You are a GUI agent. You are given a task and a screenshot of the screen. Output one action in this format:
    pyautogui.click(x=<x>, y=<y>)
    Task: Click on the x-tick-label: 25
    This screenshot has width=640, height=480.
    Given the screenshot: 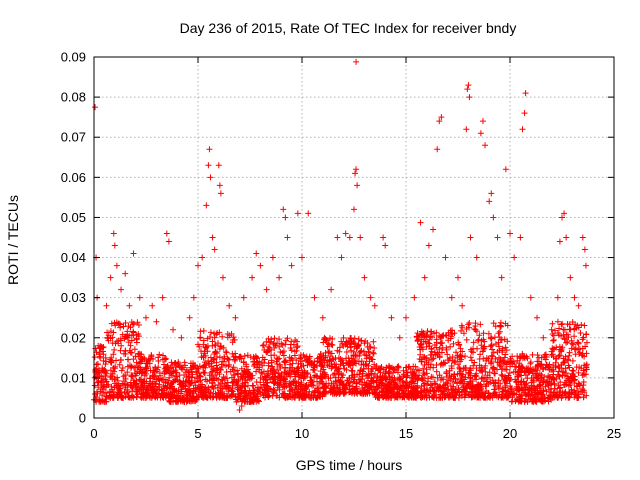 What is the action you would take?
    pyautogui.click(x=614, y=433)
    